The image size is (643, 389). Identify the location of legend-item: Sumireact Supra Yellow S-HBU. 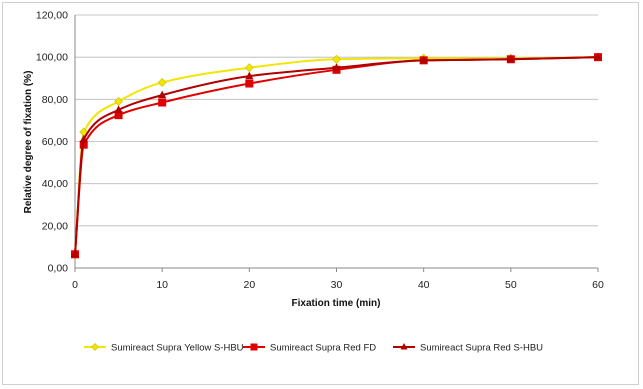
(164, 348).